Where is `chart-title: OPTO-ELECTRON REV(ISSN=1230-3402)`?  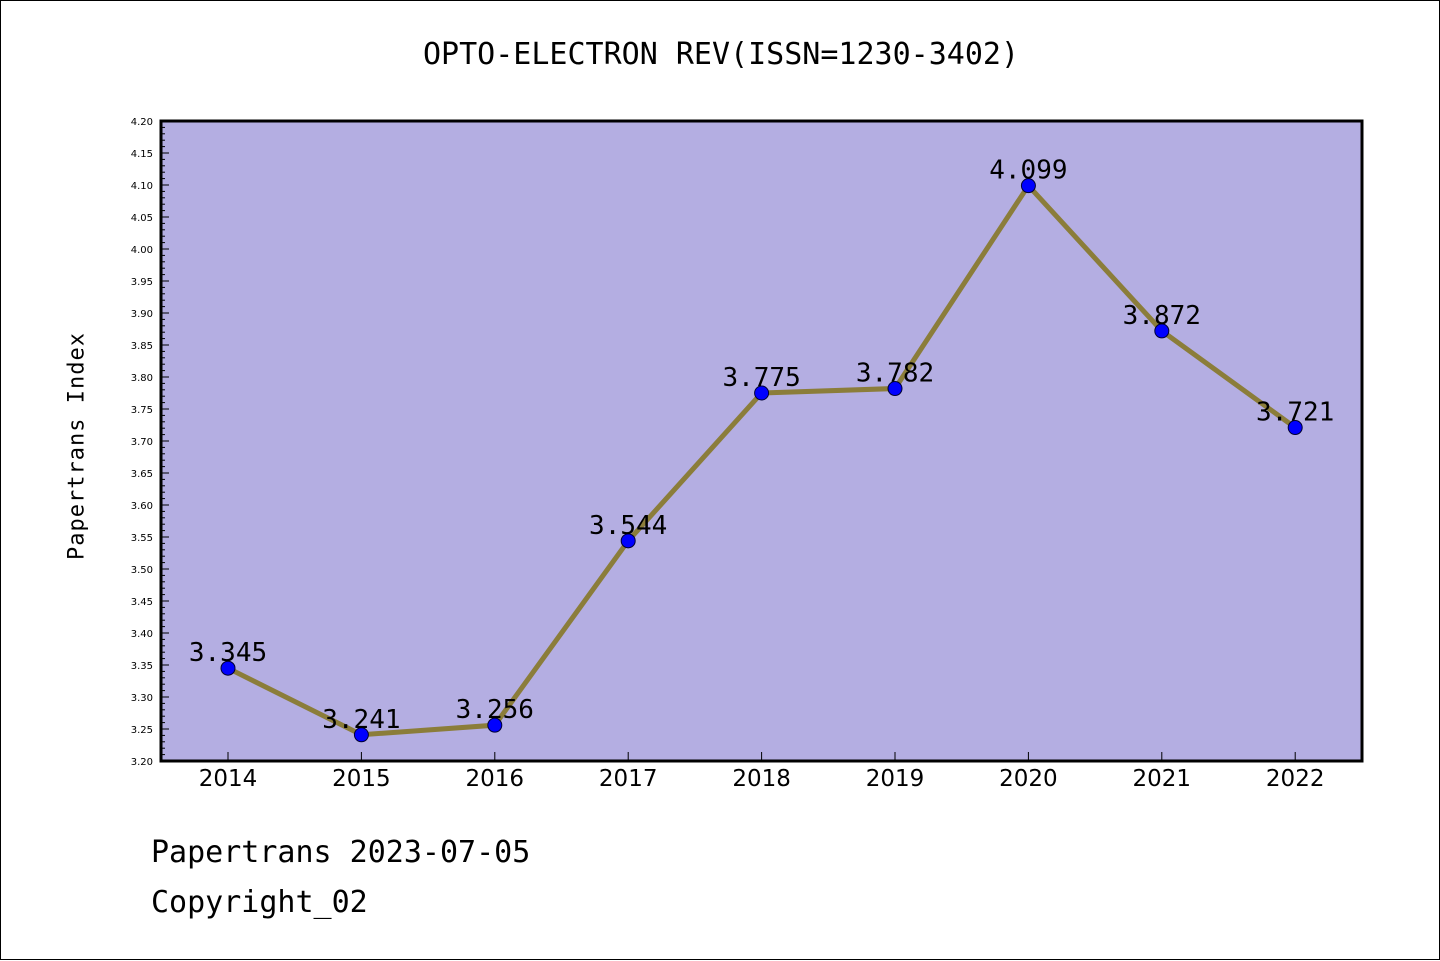 chart-title: OPTO-ELECTRON REV(ISSN=1230-3402) is located at coordinates (721, 54).